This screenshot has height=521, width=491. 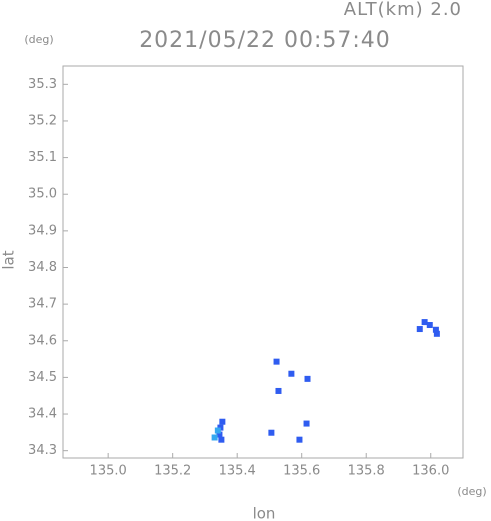 What do you see at coordinates (301, 471) in the screenshot?
I see `x-tick-label: 135.6` at bounding box center [301, 471].